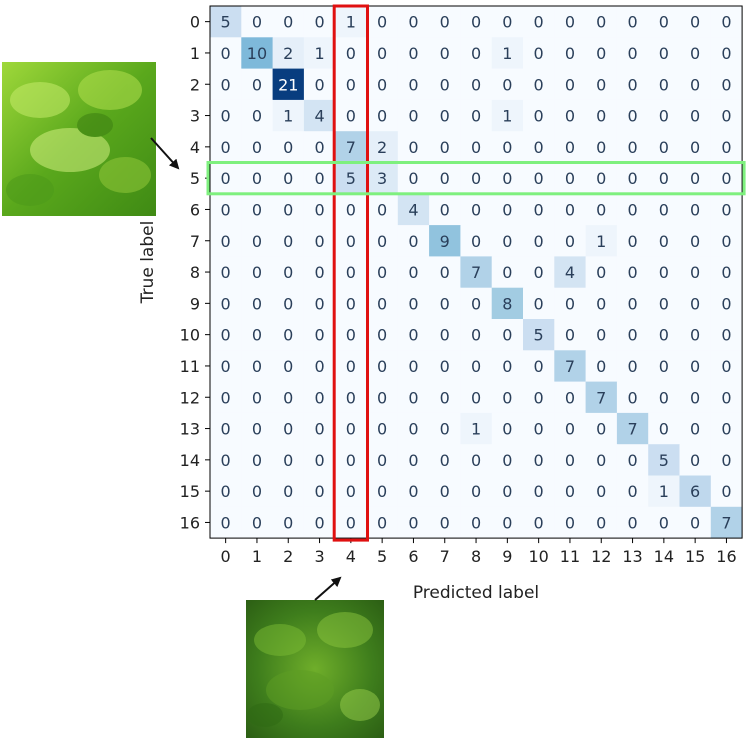 The height and width of the screenshot is (743, 752). I want to click on y-tick-label: 0, so click(195, 22).